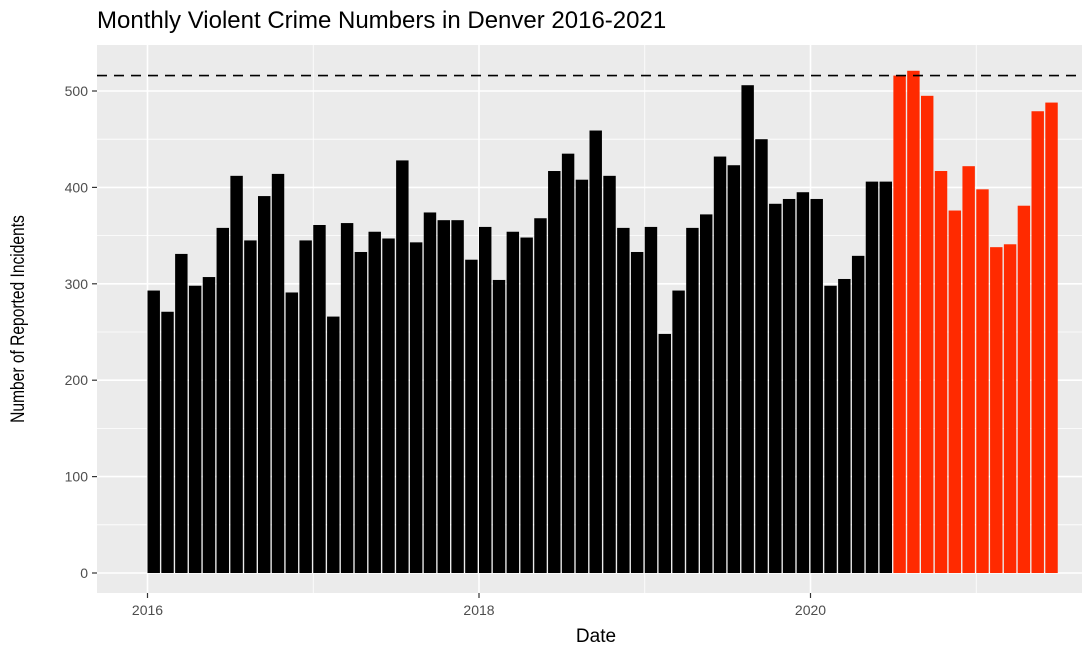 Image resolution: width=1085 pixels, height=651 pixels. Describe the element at coordinates (77, 380) in the screenshot. I see `y-tick-label: 200` at that location.